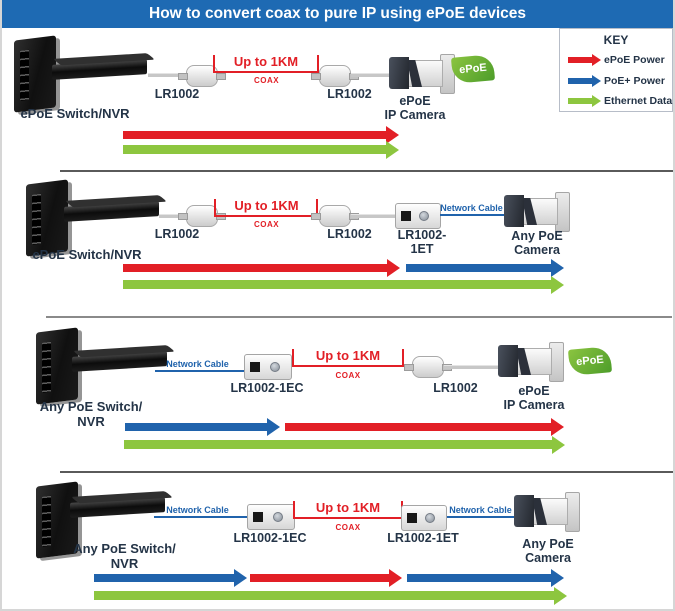 The image size is (675, 611). What do you see at coordinates (584, 81) in the screenshot?
I see `poe-plus-power-arrow-icon` at bounding box center [584, 81].